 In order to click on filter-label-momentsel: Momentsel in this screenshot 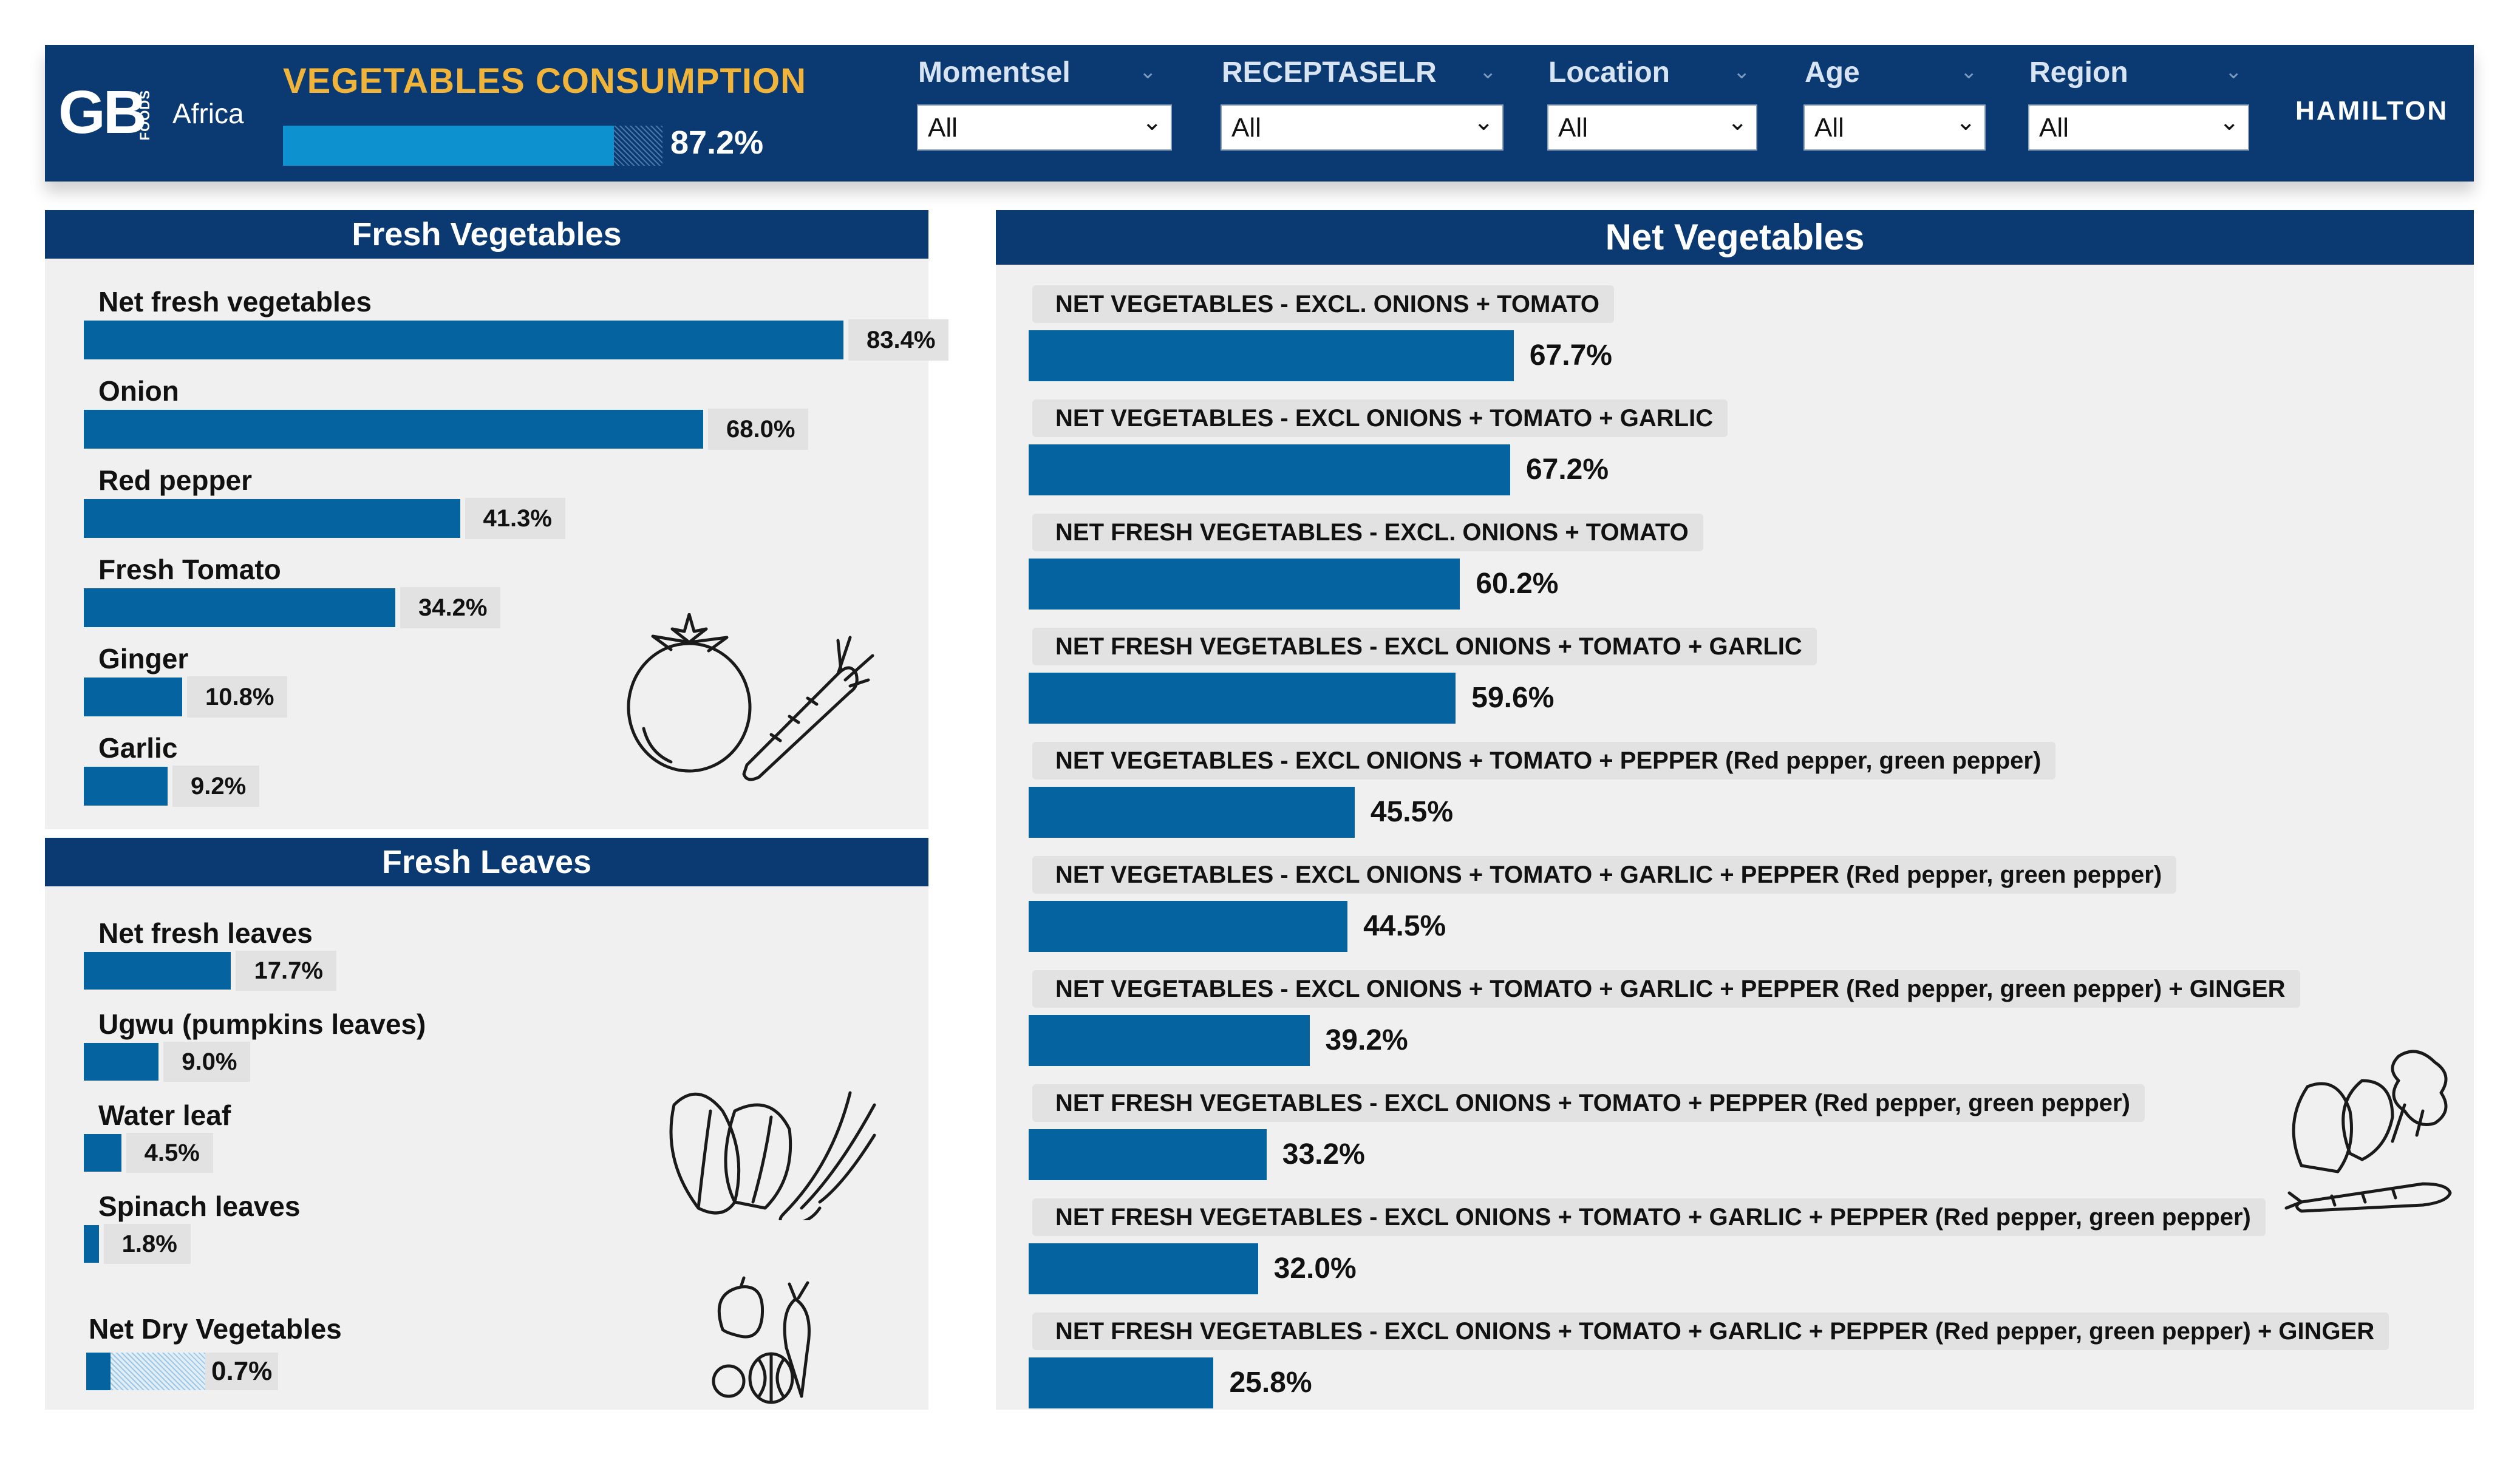, I will do `click(994, 72)`.